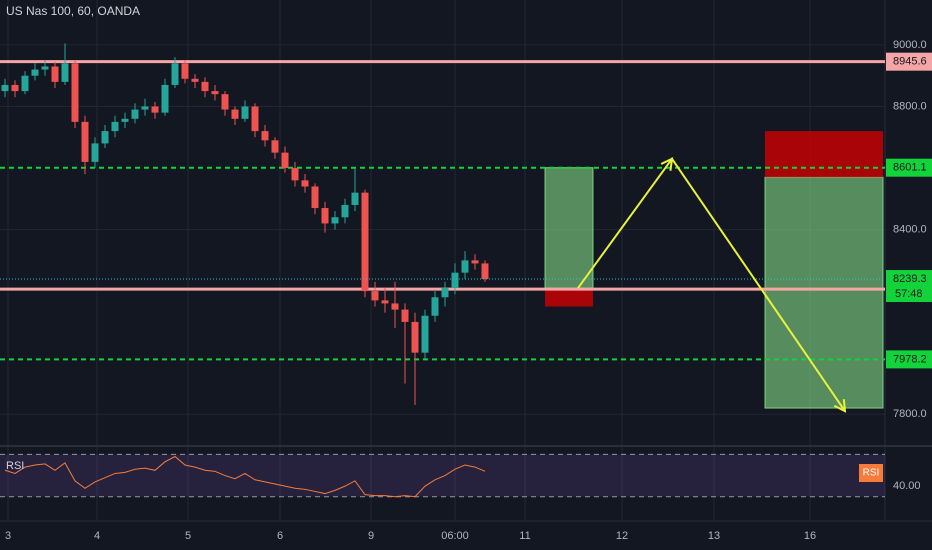 This screenshot has width=932, height=550. Describe the element at coordinates (97, 536) in the screenshot. I see `x-tick-label: 4` at that location.